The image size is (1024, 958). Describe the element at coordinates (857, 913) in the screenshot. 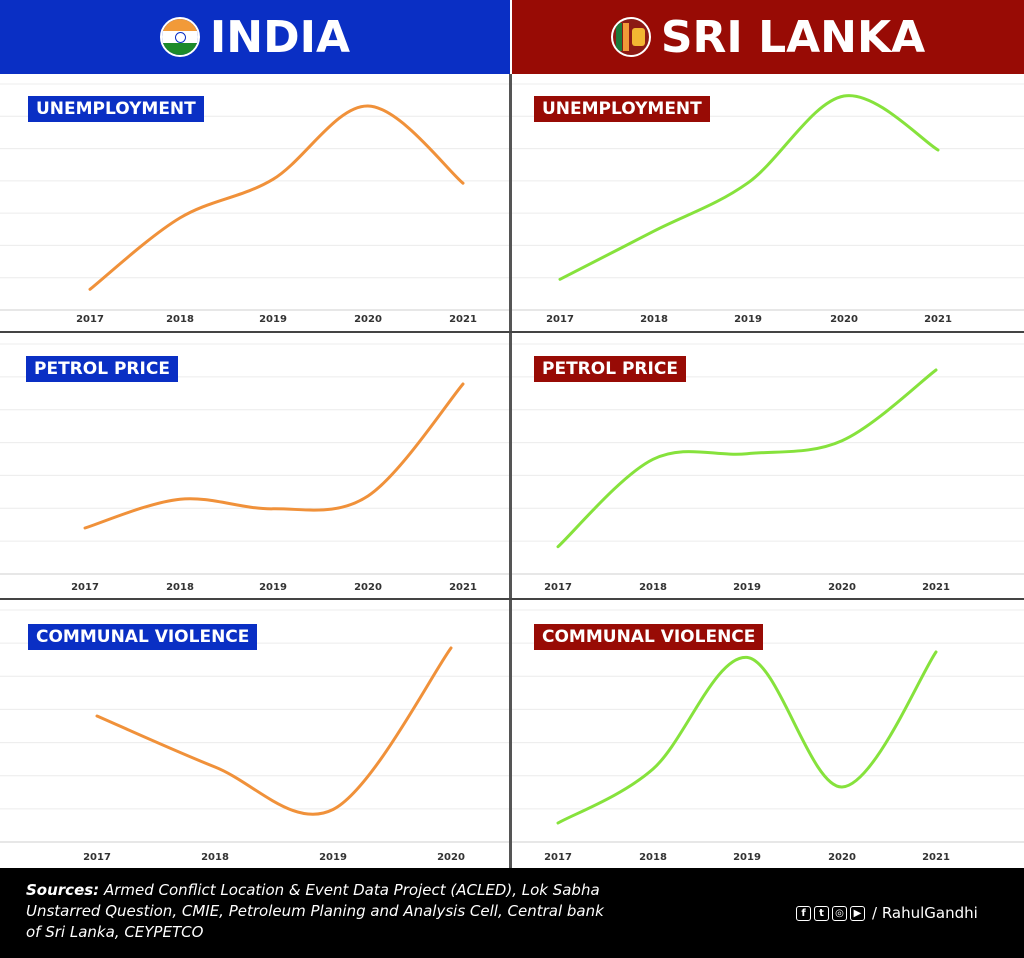

I see `youtube-icon: ▶` at that location.